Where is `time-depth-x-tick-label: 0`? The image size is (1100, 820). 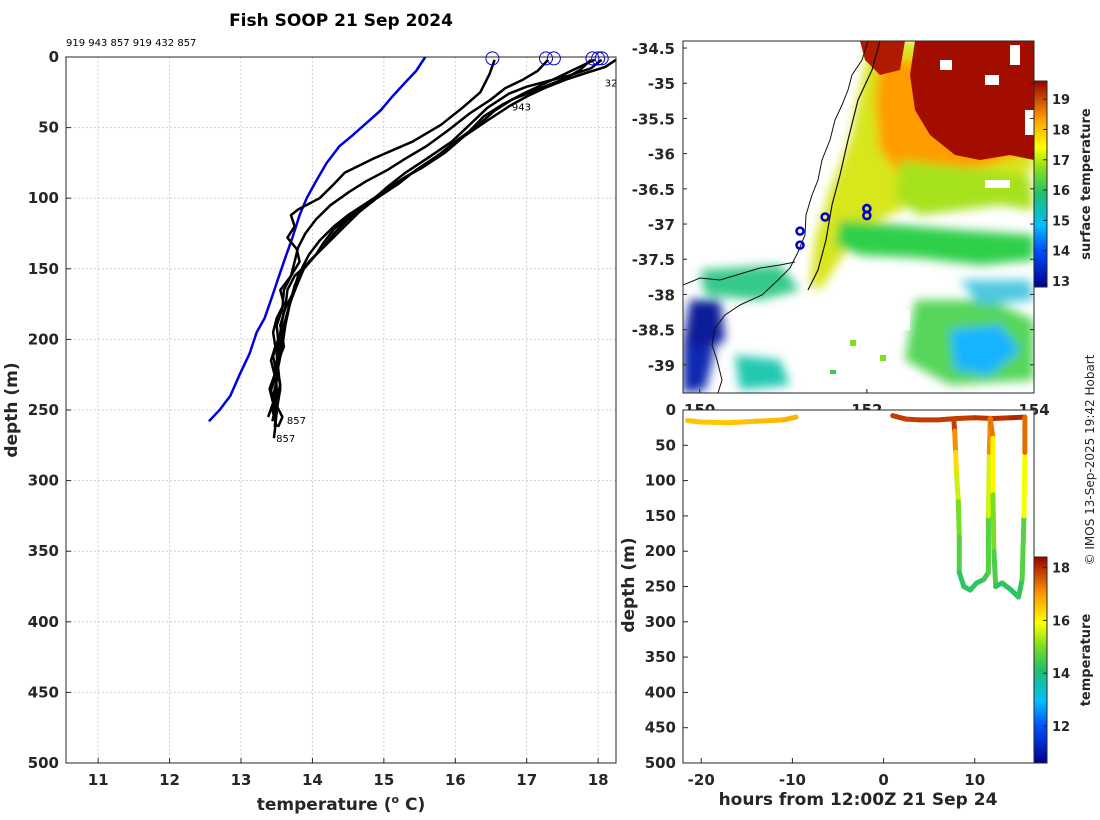
time-depth-x-tick-label: 0 is located at coordinates (883, 780).